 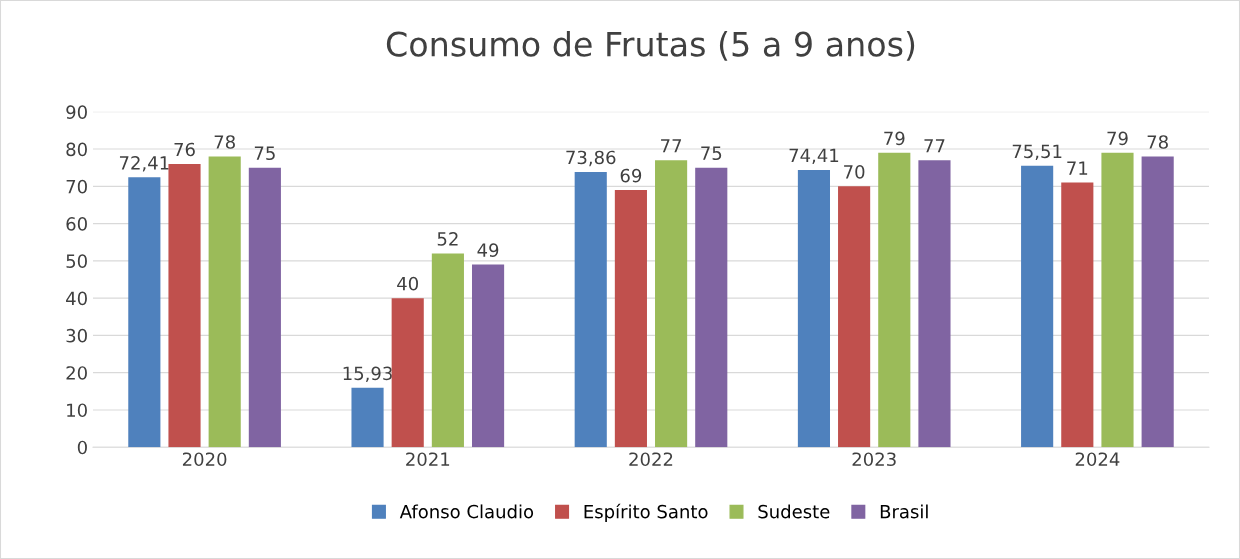 I want to click on data-label: 40, so click(x=407, y=283).